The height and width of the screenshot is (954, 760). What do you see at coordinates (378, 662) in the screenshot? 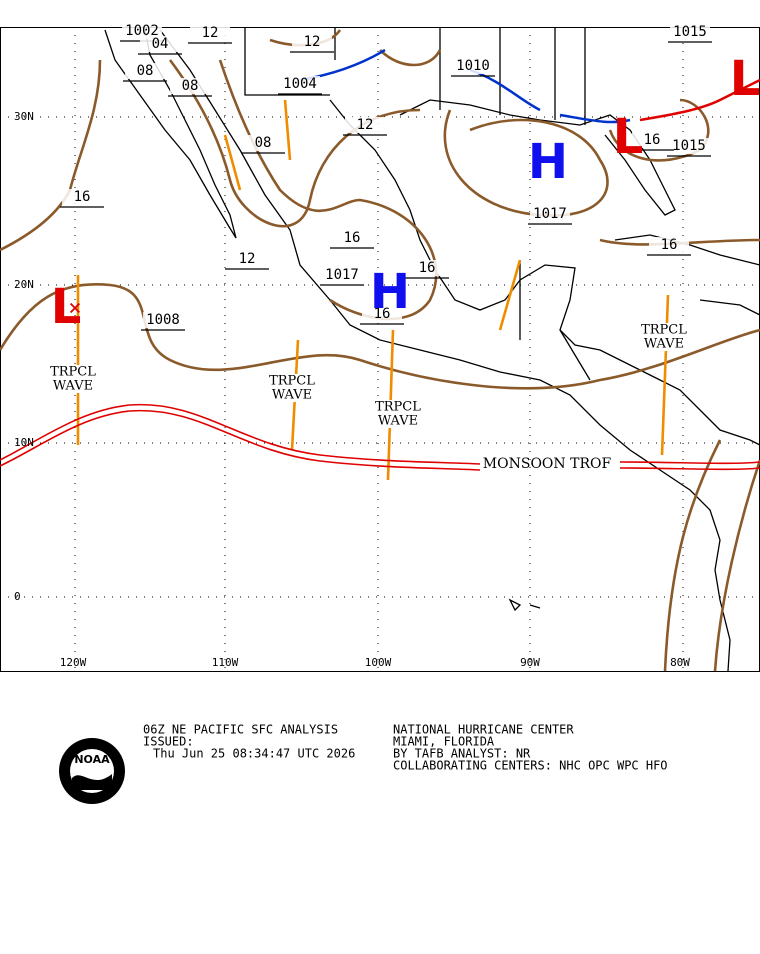
I see `lon-label: 100W` at bounding box center [378, 662].